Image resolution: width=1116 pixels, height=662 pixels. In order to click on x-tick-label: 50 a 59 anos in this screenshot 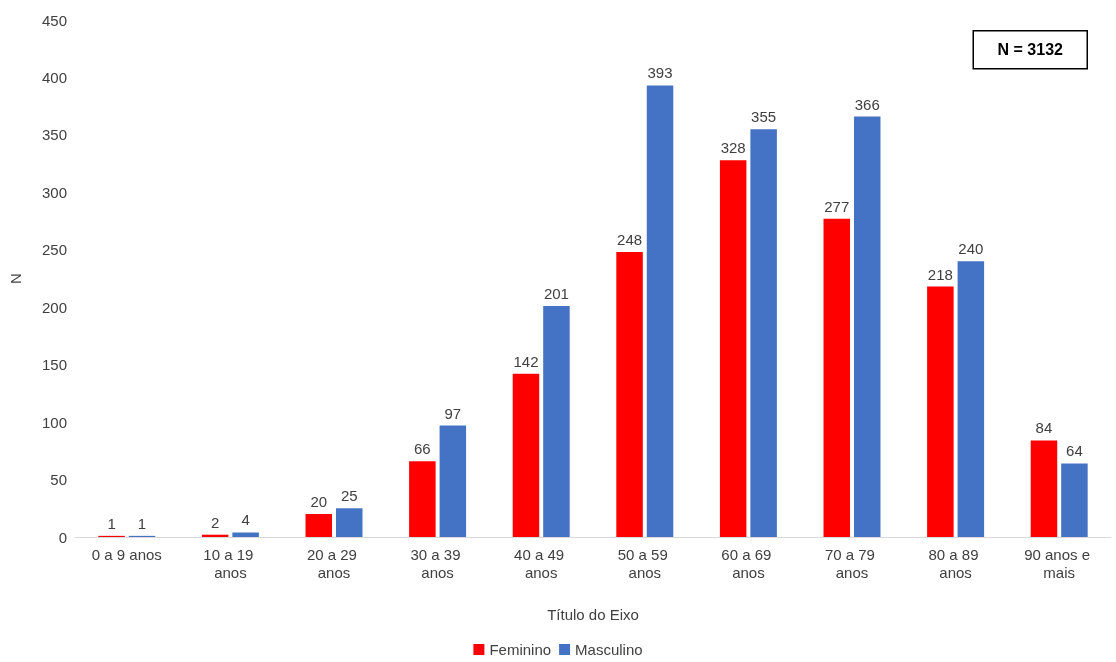, I will do `click(644, 563)`.